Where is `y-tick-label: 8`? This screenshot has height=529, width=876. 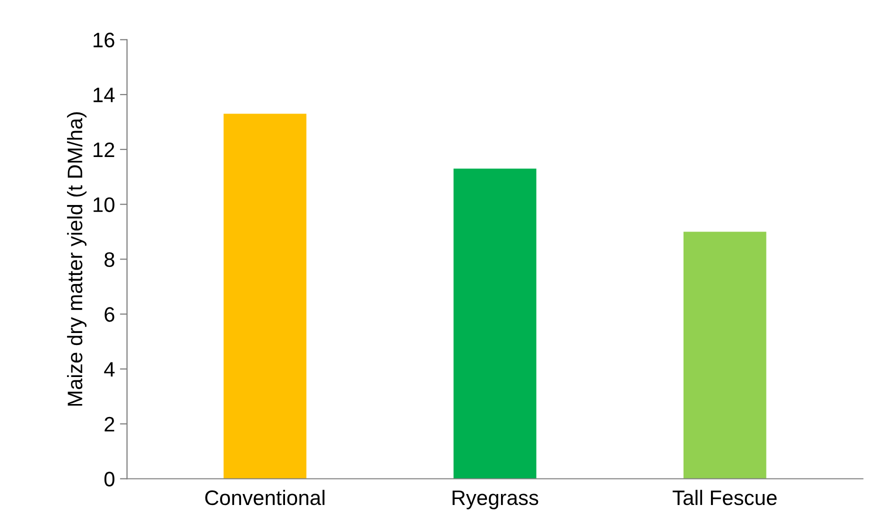
y-tick-label: 8 is located at coordinates (109, 259).